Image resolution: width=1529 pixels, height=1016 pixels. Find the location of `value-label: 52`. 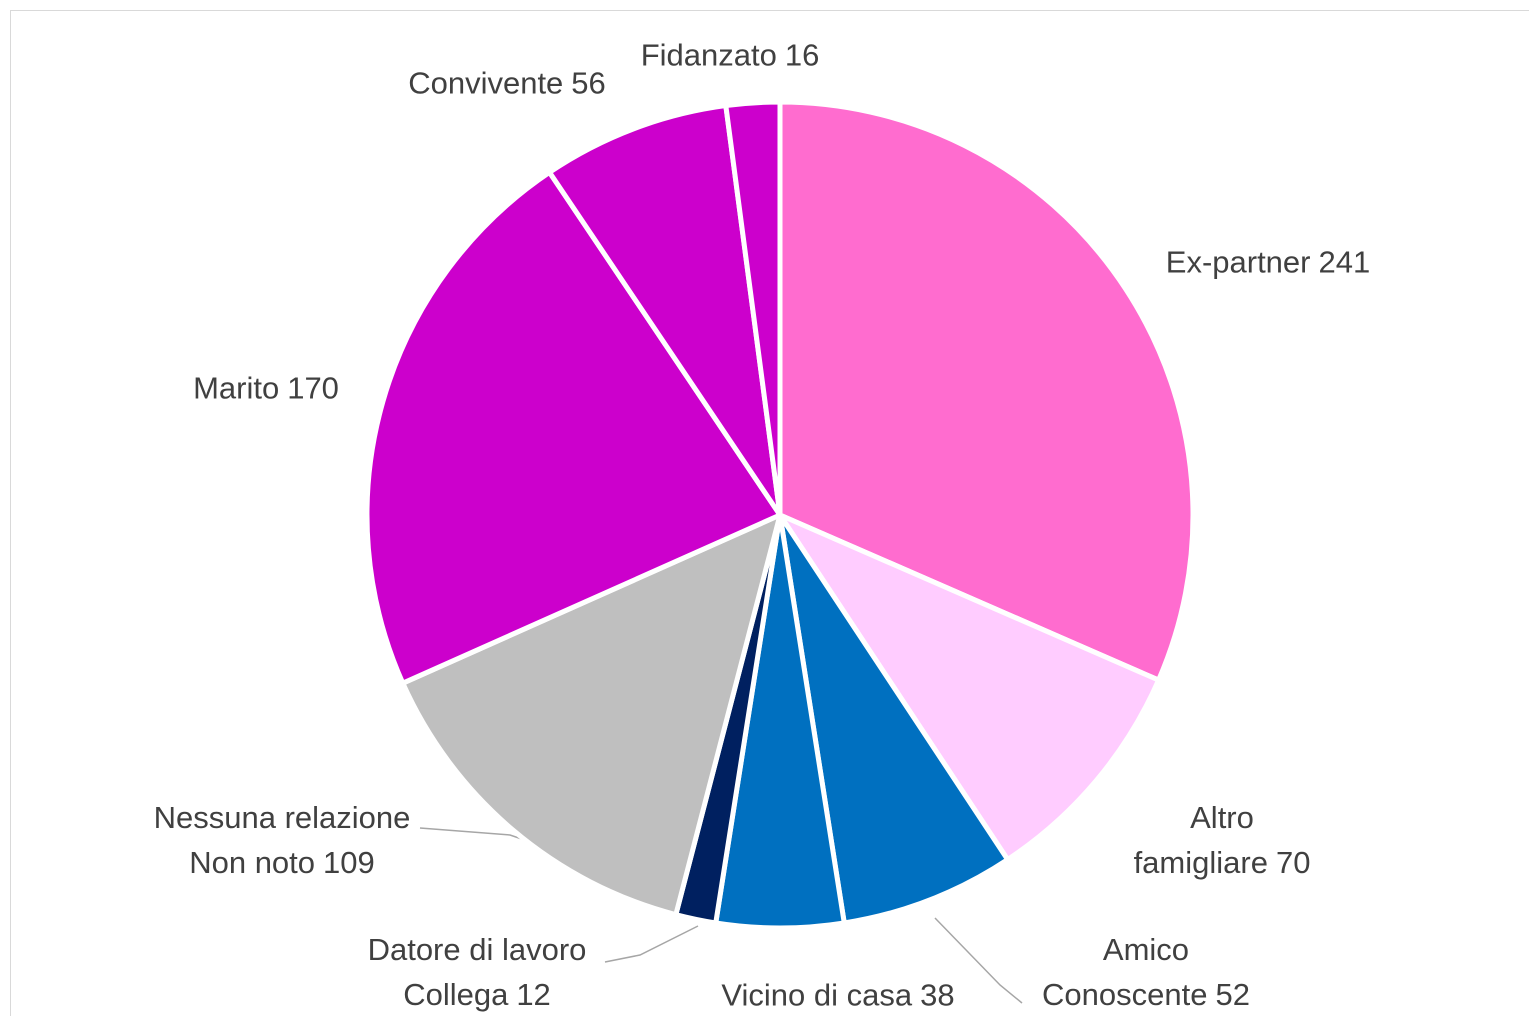

value-label: 52 is located at coordinates (1232, 994).